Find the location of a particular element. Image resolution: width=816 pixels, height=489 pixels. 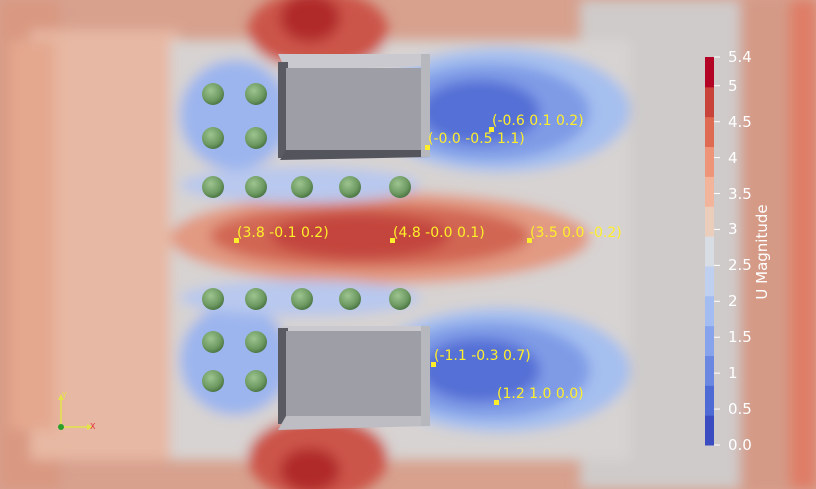

probe-label: (4.8 -0.0 0.1) is located at coordinates (439, 233).